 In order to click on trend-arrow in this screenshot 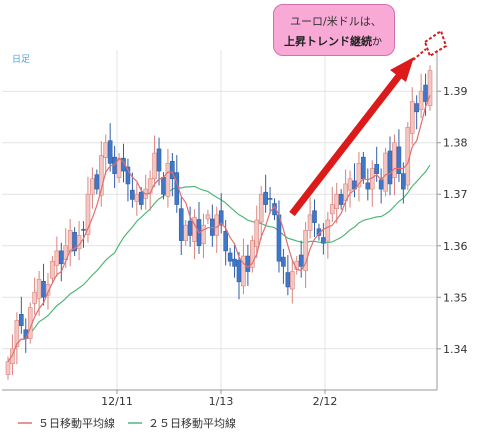, I will do `click(368, 123)`.